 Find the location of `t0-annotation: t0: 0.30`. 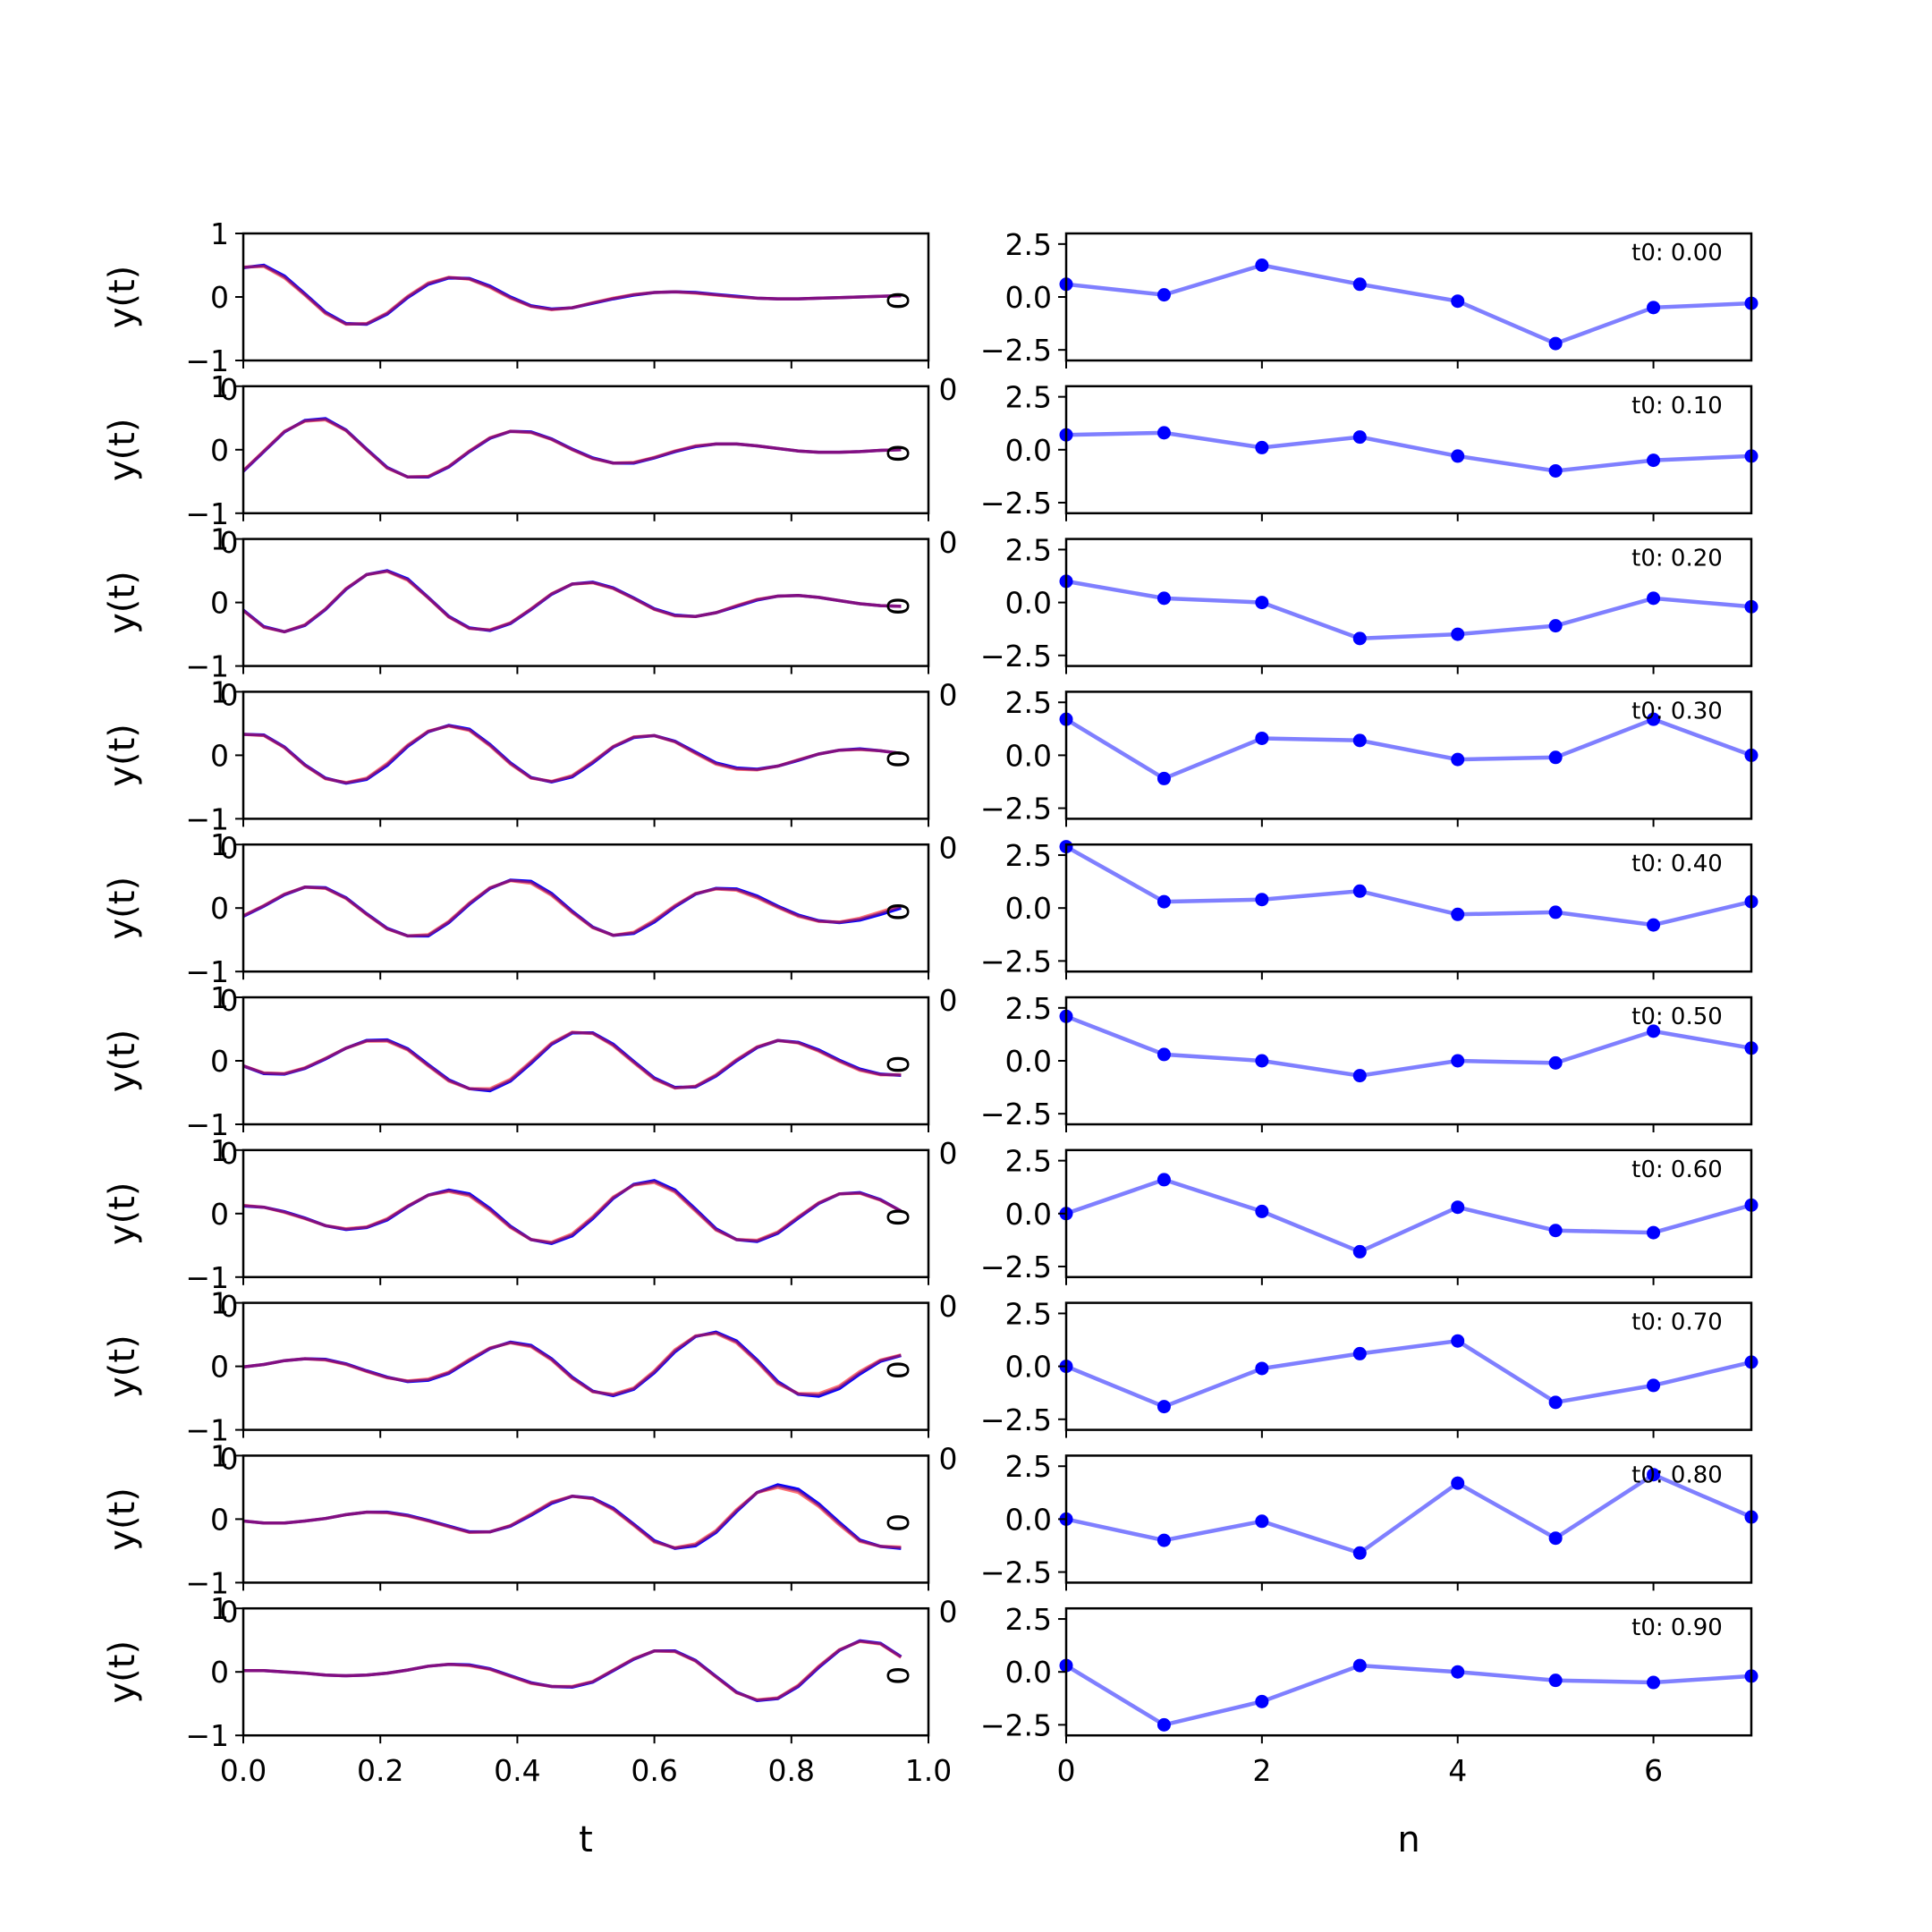

t0-annotation: t0: 0.30 is located at coordinates (1677, 711).